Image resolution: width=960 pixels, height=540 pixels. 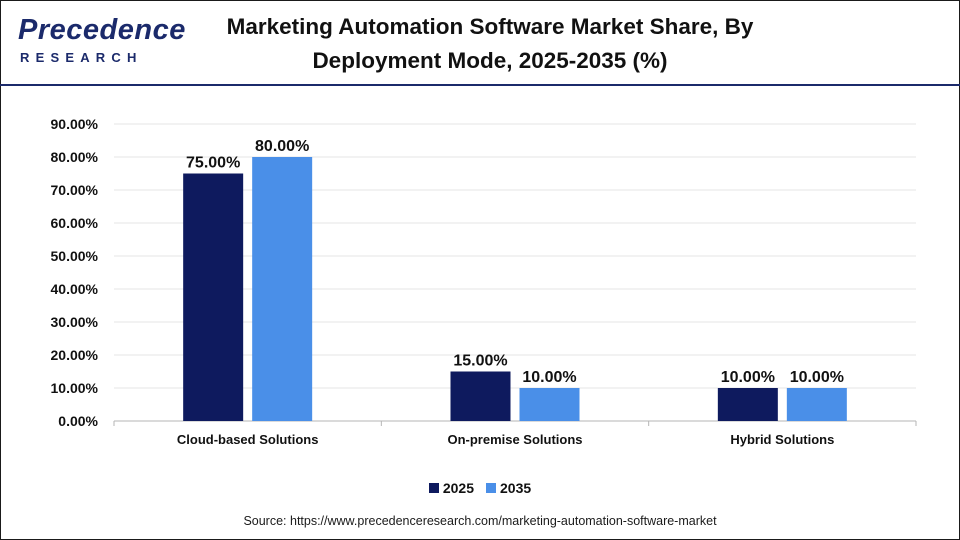 What do you see at coordinates (75, 388) in the screenshot?
I see `y-tick-label: 10.00%` at bounding box center [75, 388].